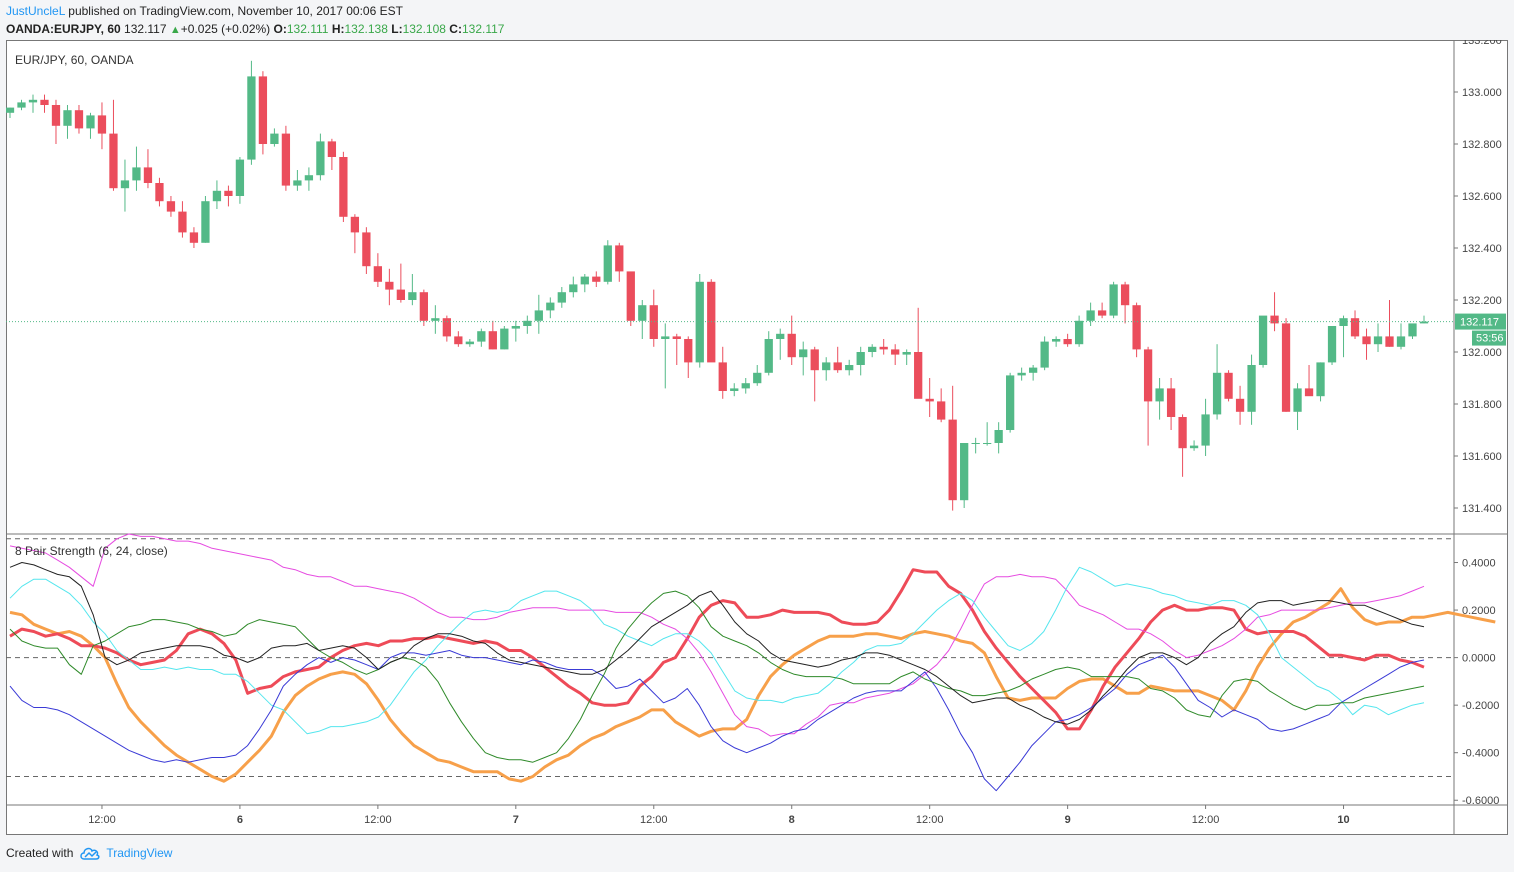 This screenshot has width=1514, height=872. Describe the element at coordinates (397, 29) in the screenshot. I see `low-label: L:` at that location.